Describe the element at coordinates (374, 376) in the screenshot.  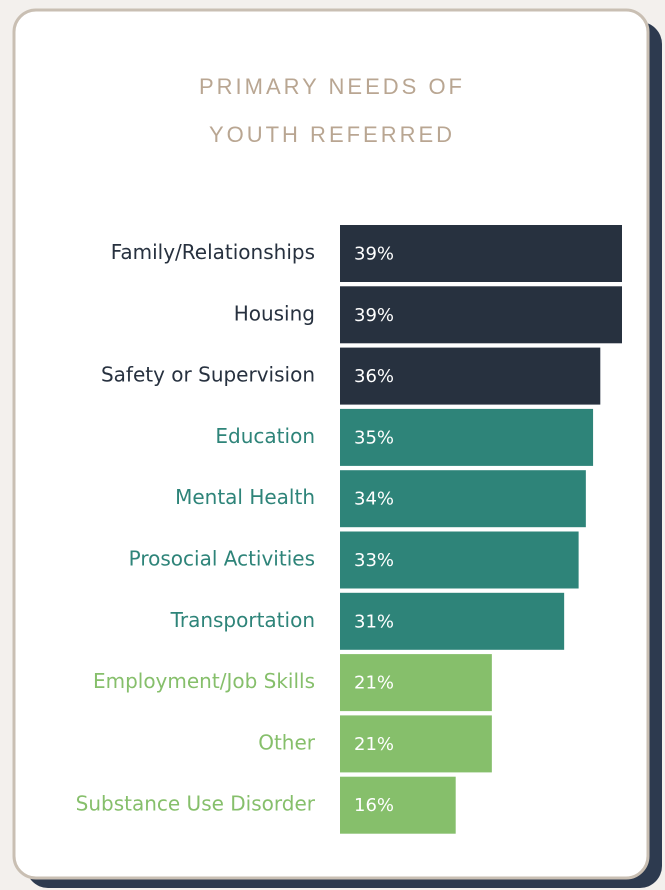
I see `value-label: 36%` at that location.